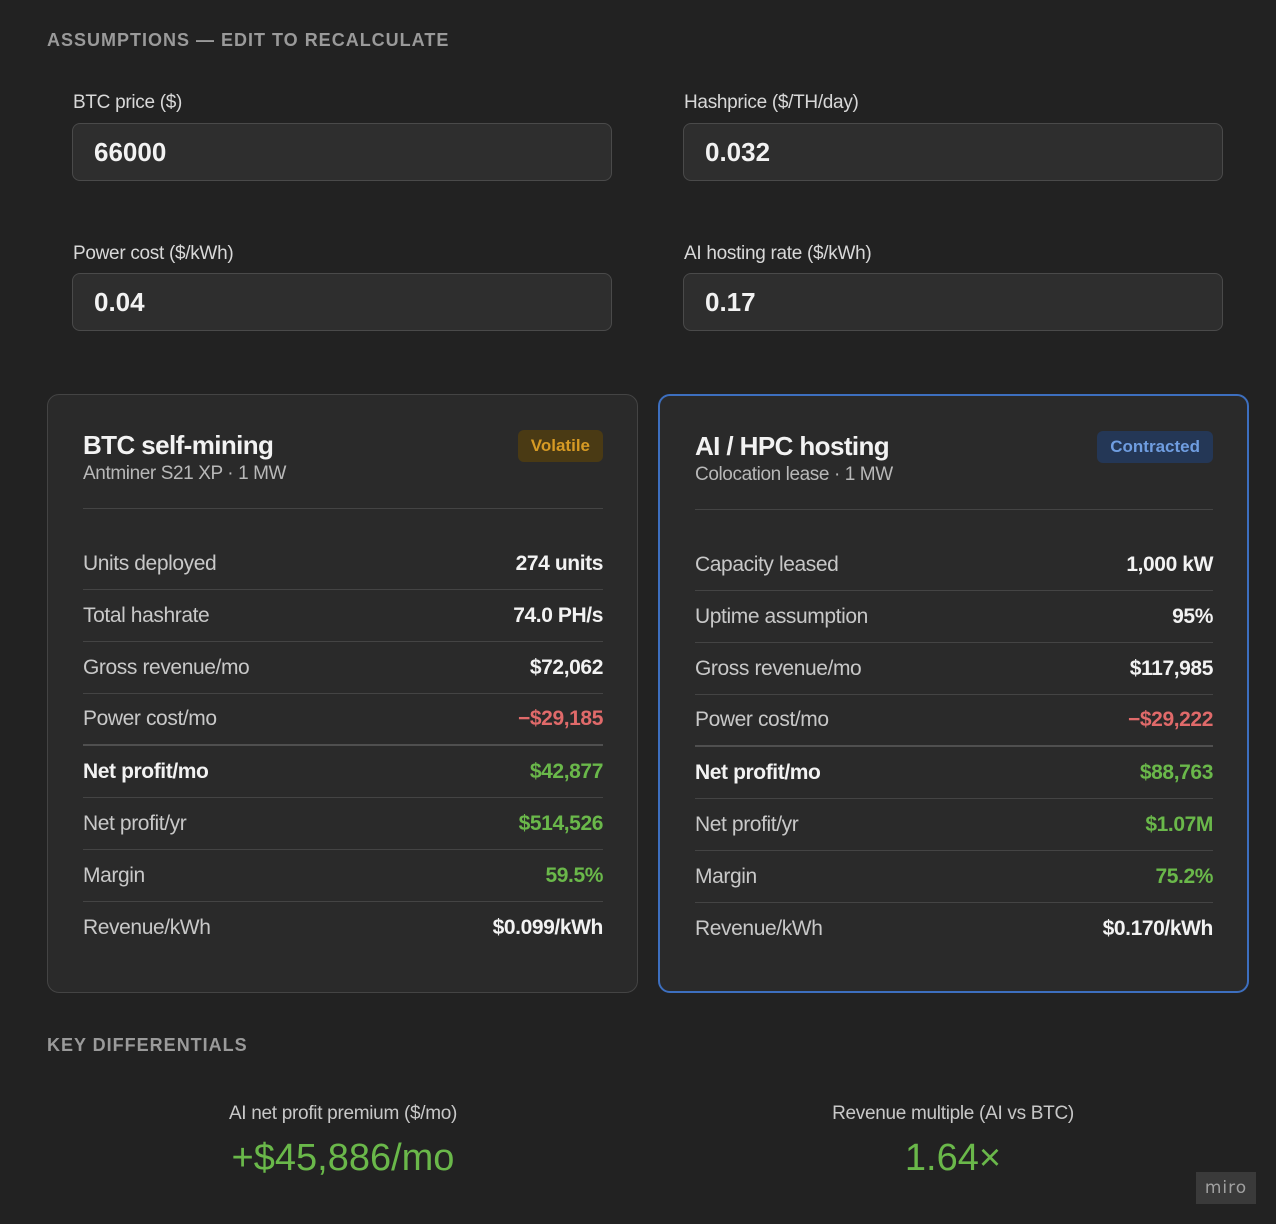 The image size is (1276, 1224). I want to click on metric-row-net-profit-yr: Net profit/yr $514,526, so click(343, 824).